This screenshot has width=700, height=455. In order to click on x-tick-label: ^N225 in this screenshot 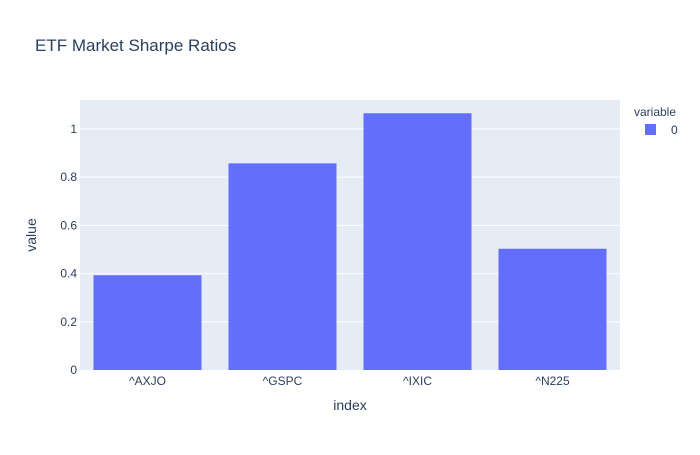, I will do `click(552, 381)`.